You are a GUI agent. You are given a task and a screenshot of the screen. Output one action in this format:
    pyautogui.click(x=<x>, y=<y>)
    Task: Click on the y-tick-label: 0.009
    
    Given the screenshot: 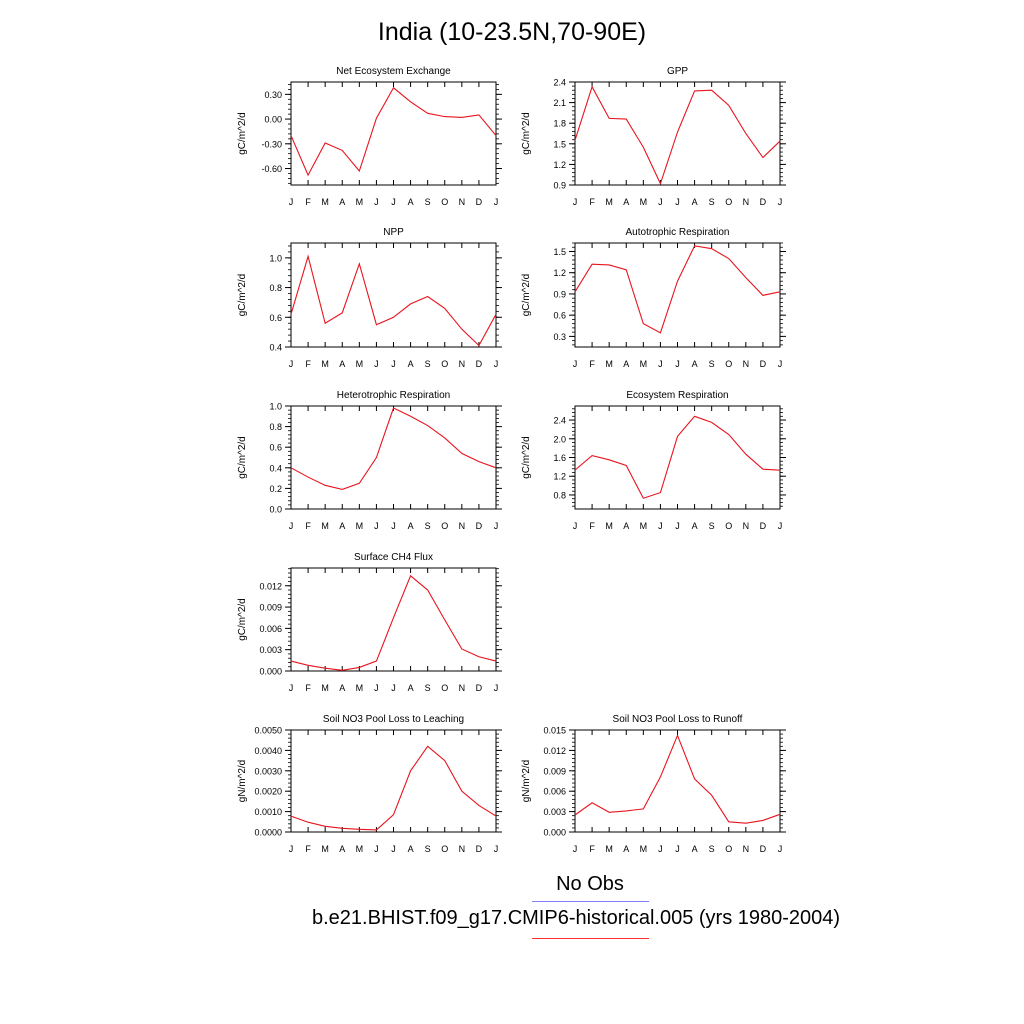 What is the action you would take?
    pyautogui.click(x=270, y=608)
    